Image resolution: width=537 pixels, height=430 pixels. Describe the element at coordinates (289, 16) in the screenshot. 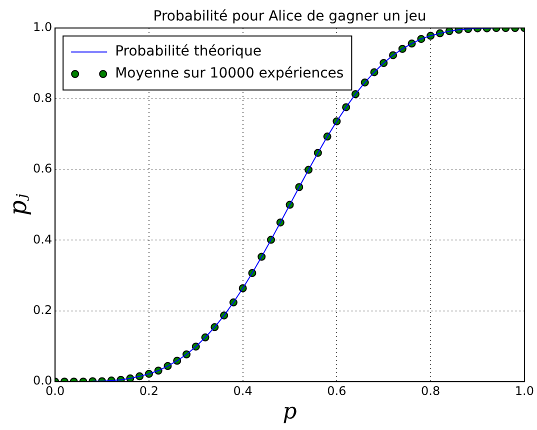

I see `chart-title: Probabilité pour Alice de gagner un jeu` at that location.